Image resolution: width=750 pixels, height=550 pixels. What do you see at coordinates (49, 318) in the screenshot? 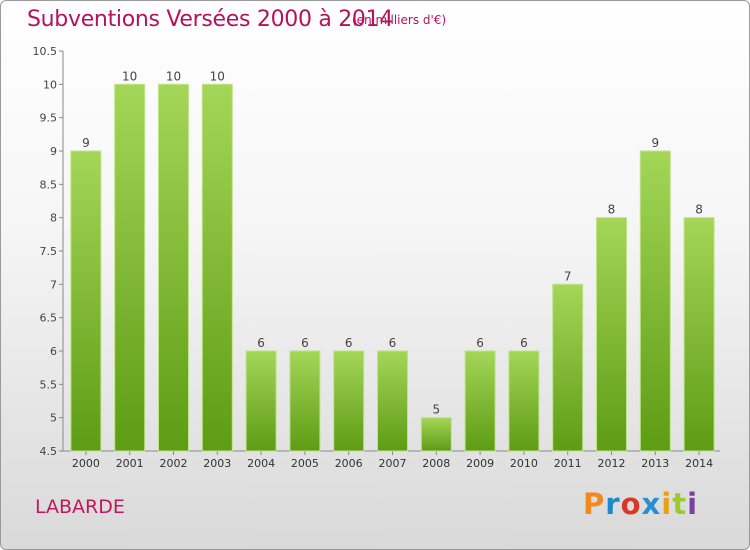
I see `y-tick-label: 6.5` at bounding box center [49, 318].